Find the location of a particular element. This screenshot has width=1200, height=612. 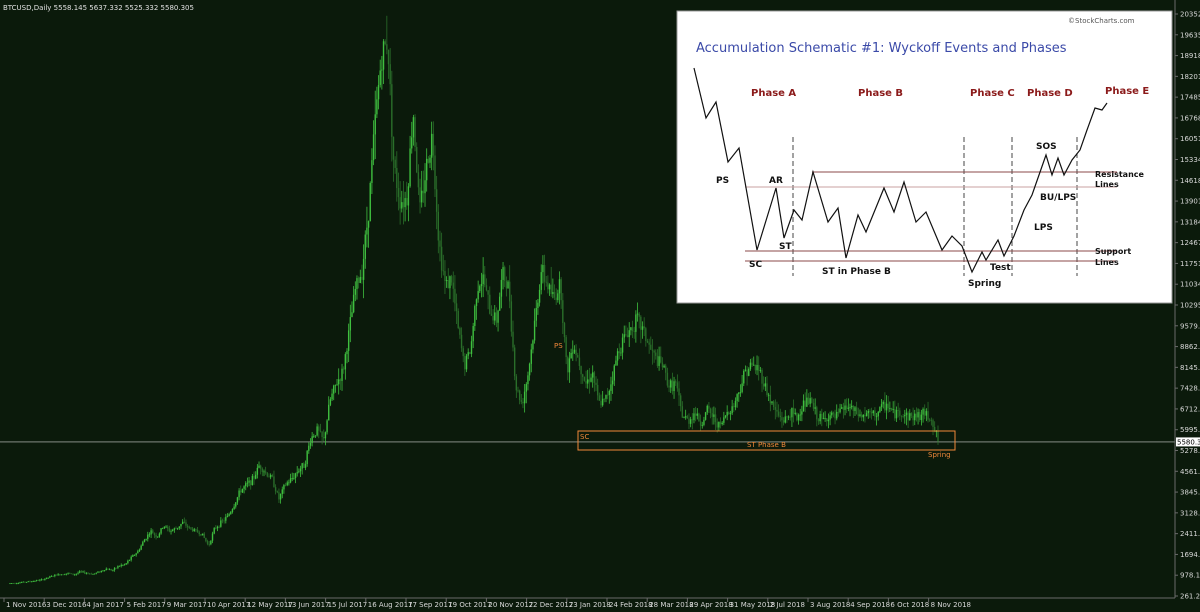

event-st: ST is located at coordinates (785, 247).